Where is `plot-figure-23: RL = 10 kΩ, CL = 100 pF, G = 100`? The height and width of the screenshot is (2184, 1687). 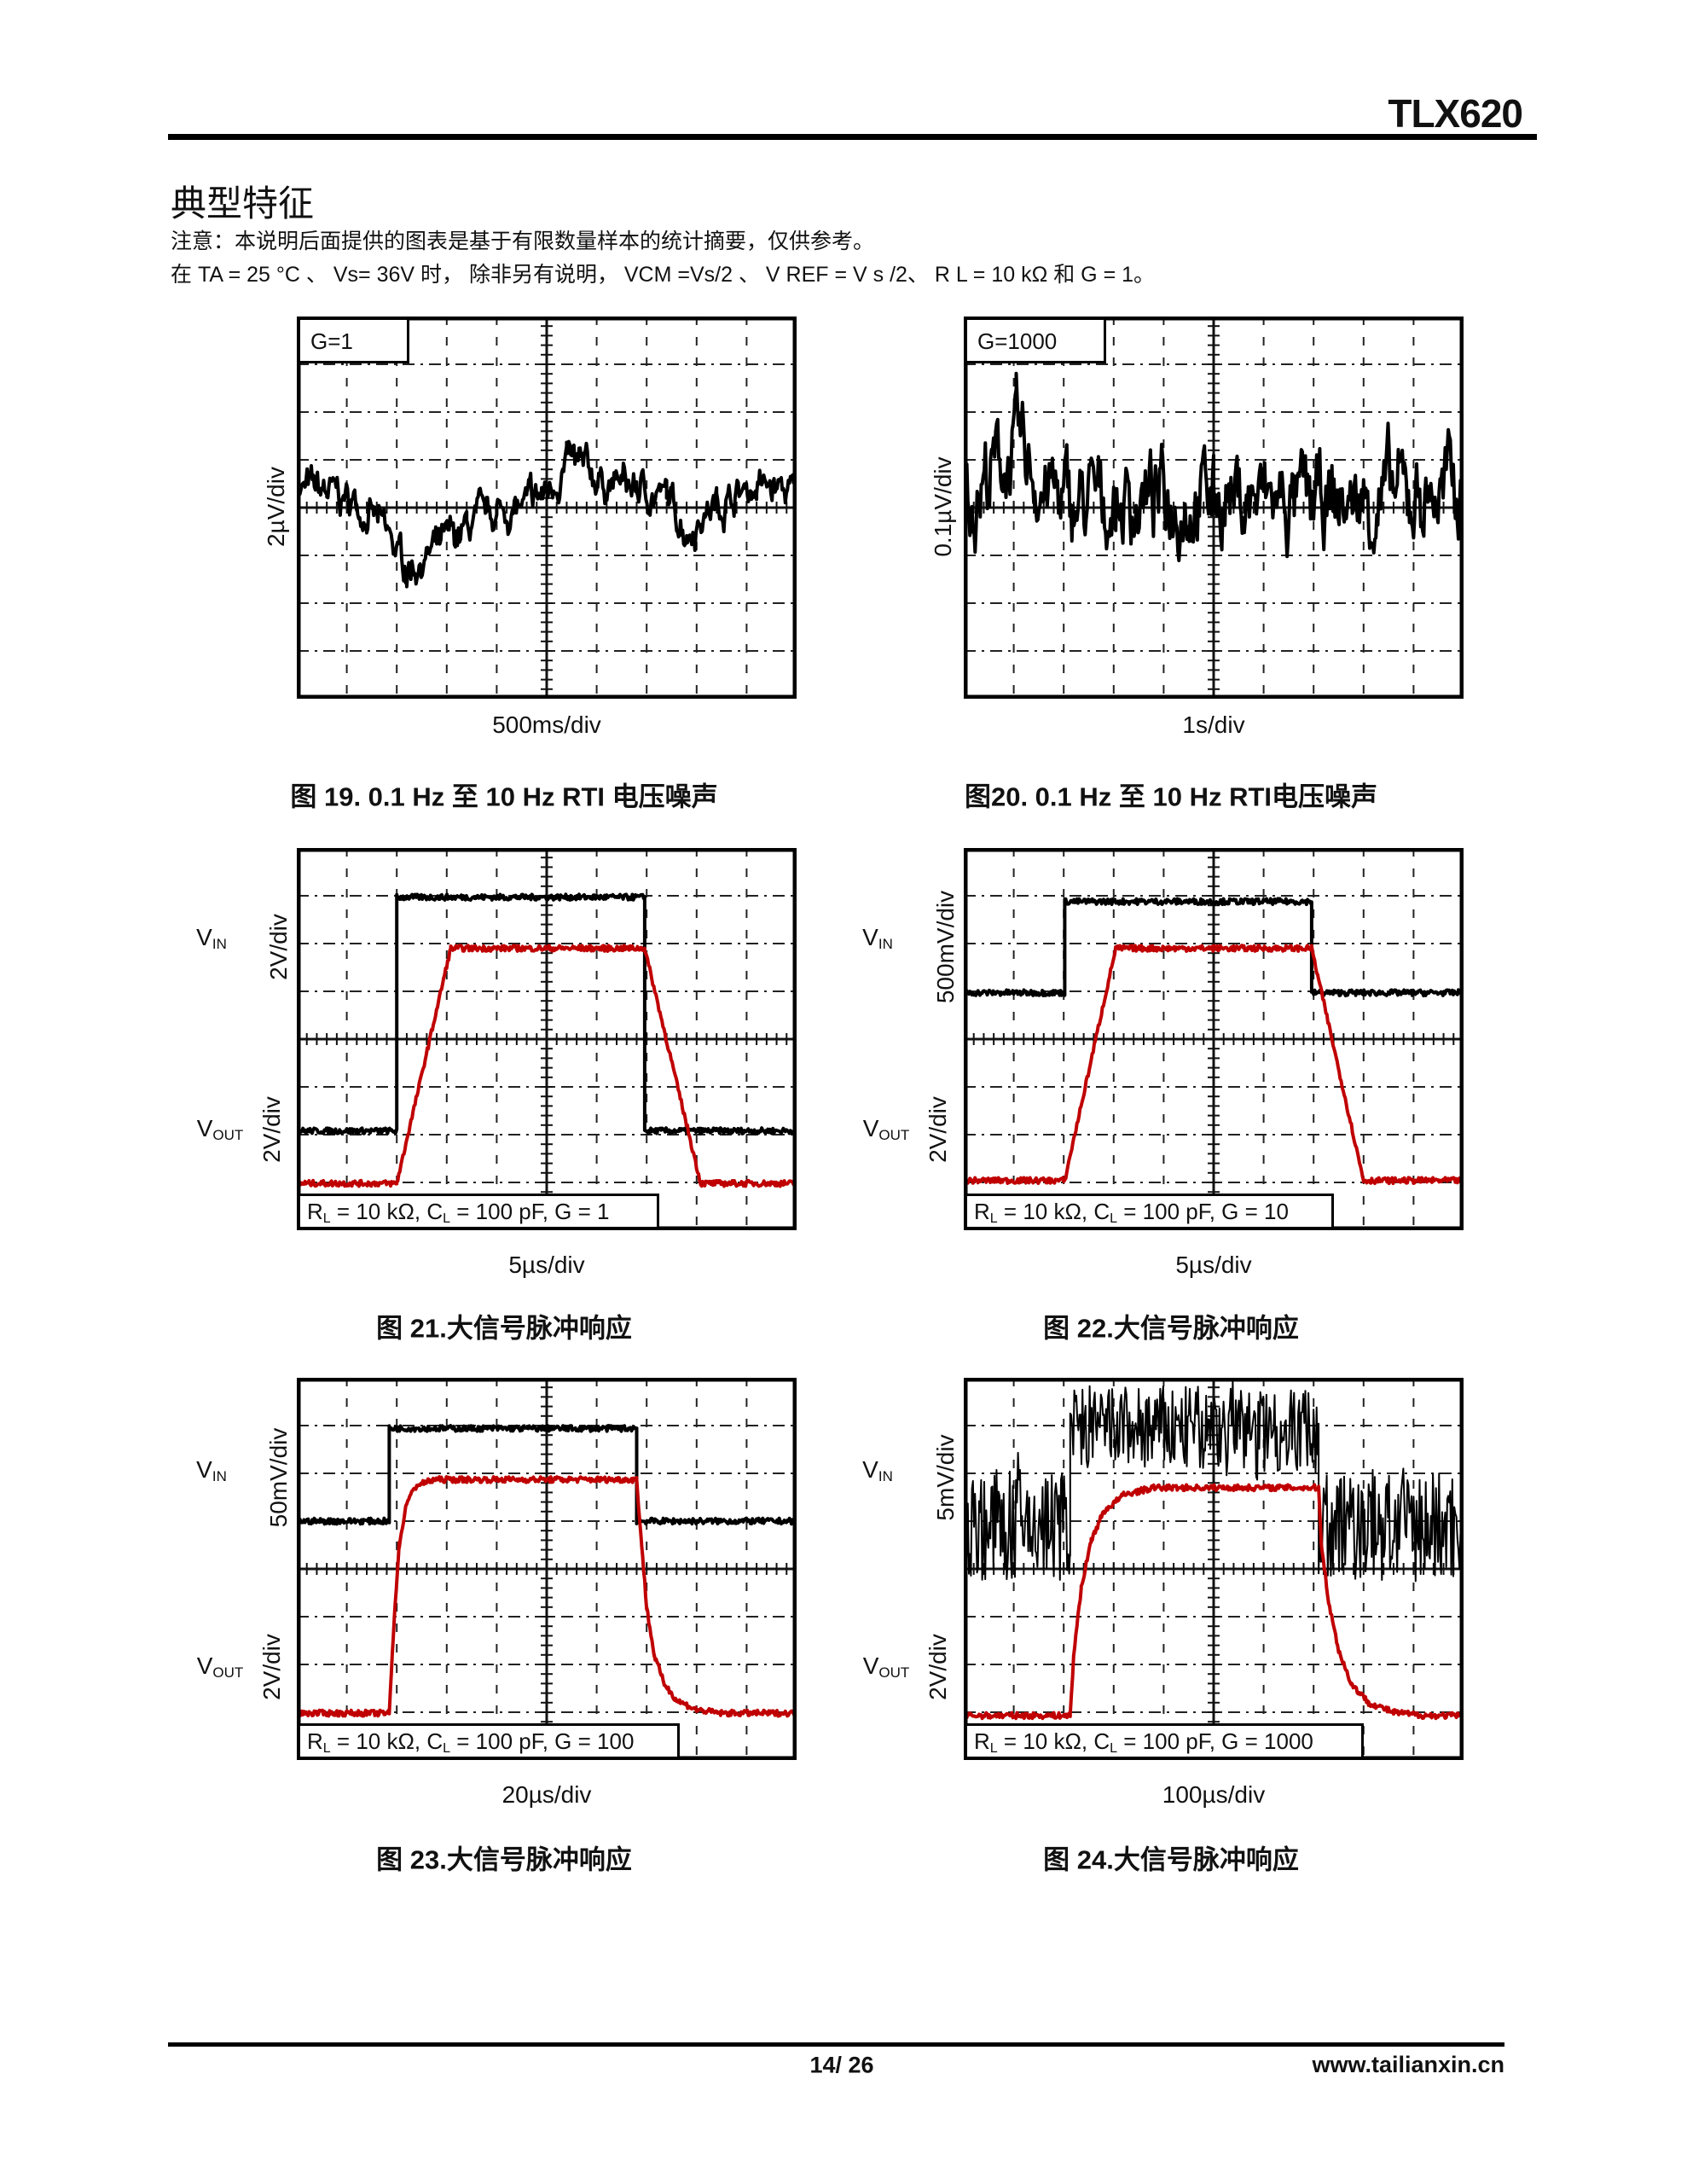 plot-figure-23: RL = 10 kΩ, CL = 100 pF, G = 100 is located at coordinates (547, 1569).